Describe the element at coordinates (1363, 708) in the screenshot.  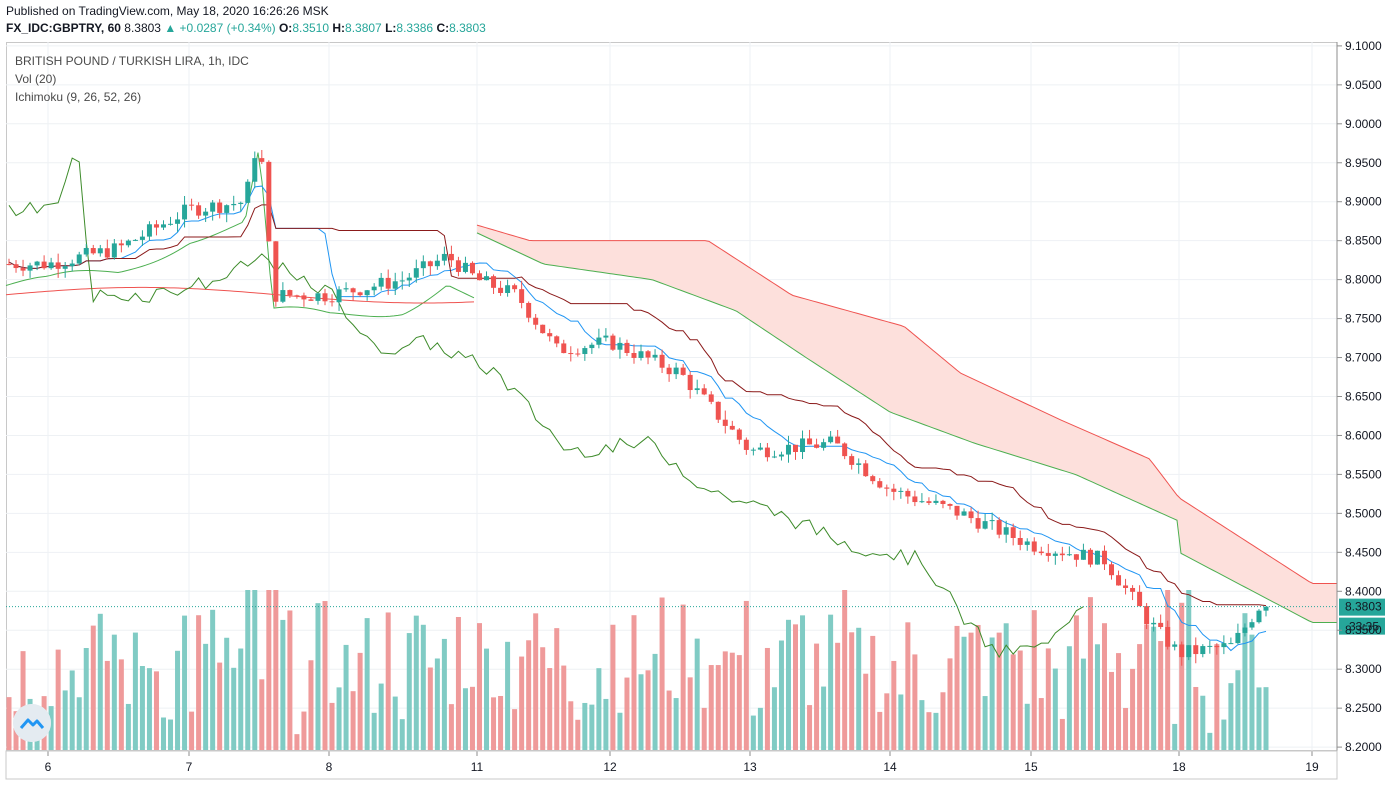
I see `price-tick-label: 8.2500` at that location.